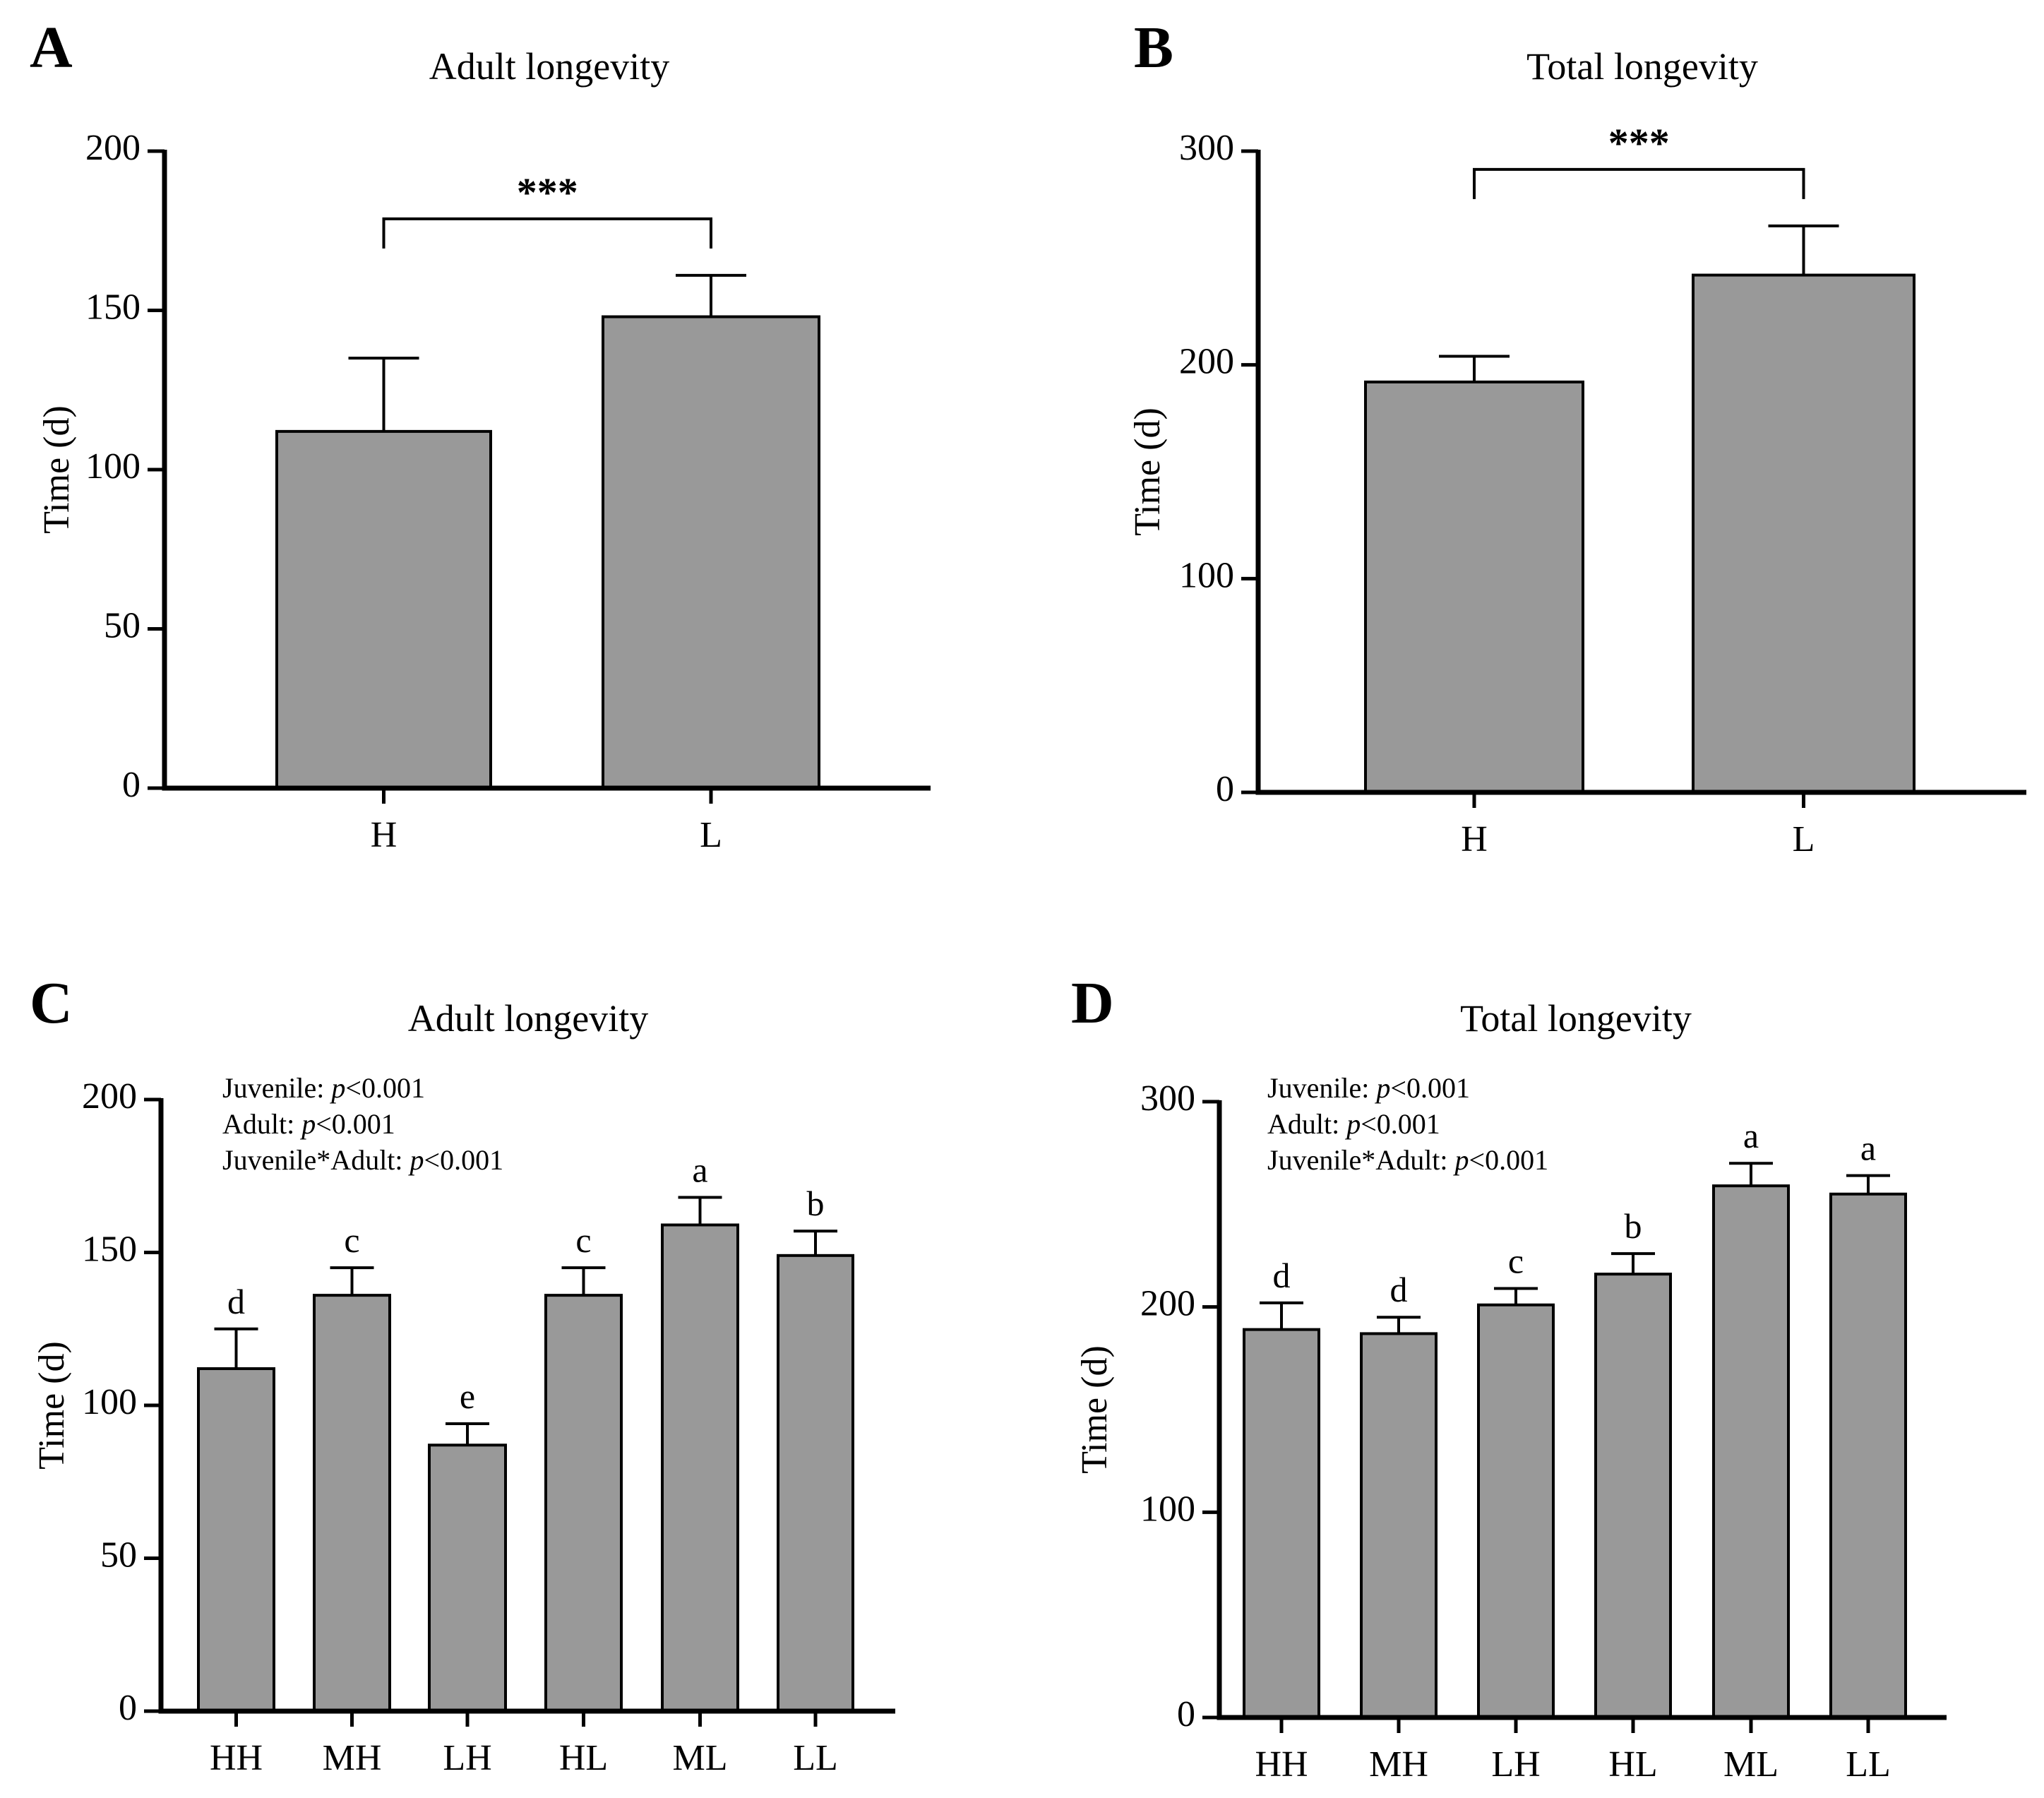  What do you see at coordinates (1092, 1003) in the screenshot?
I see `panel-label: D` at bounding box center [1092, 1003].